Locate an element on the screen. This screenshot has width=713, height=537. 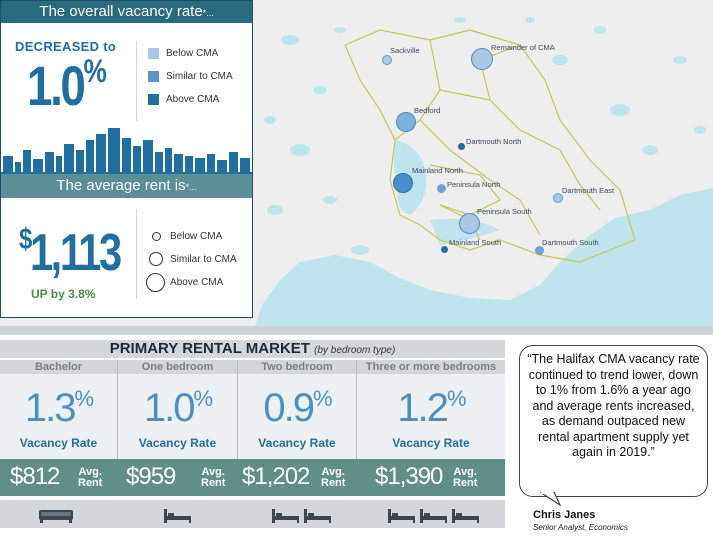
divider-top is located at coordinates (136, 81).